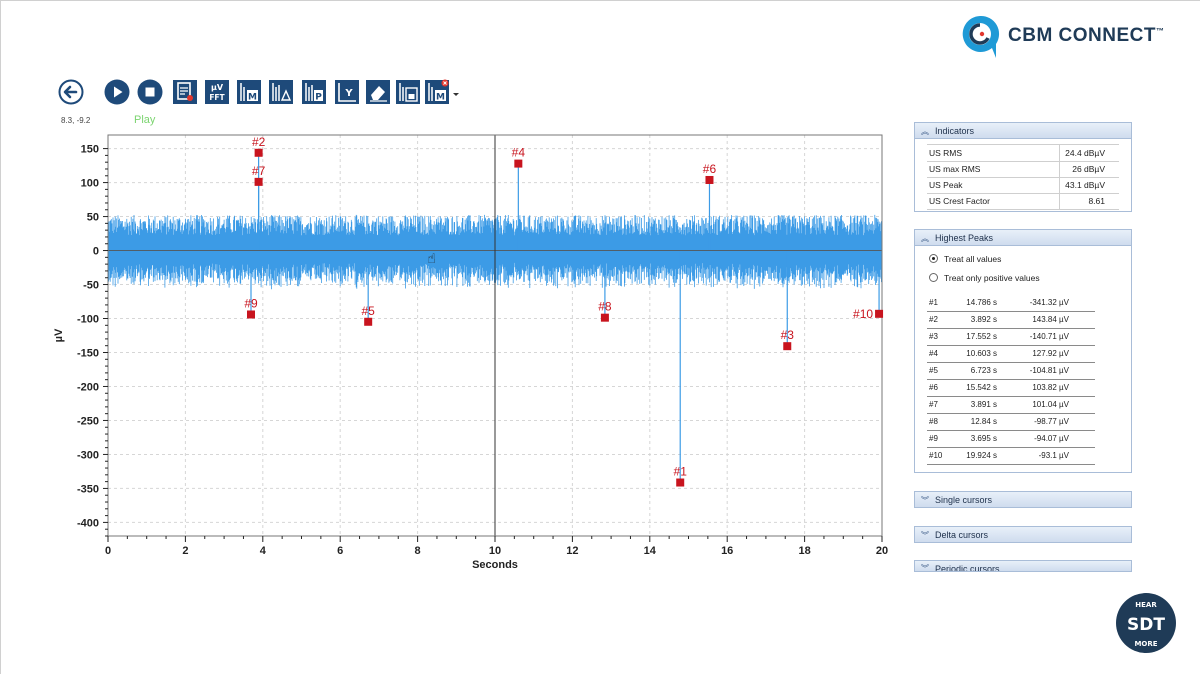  Describe the element at coordinates (1146, 605) in the screenshot. I see `svg-text: HEAR` at that location.